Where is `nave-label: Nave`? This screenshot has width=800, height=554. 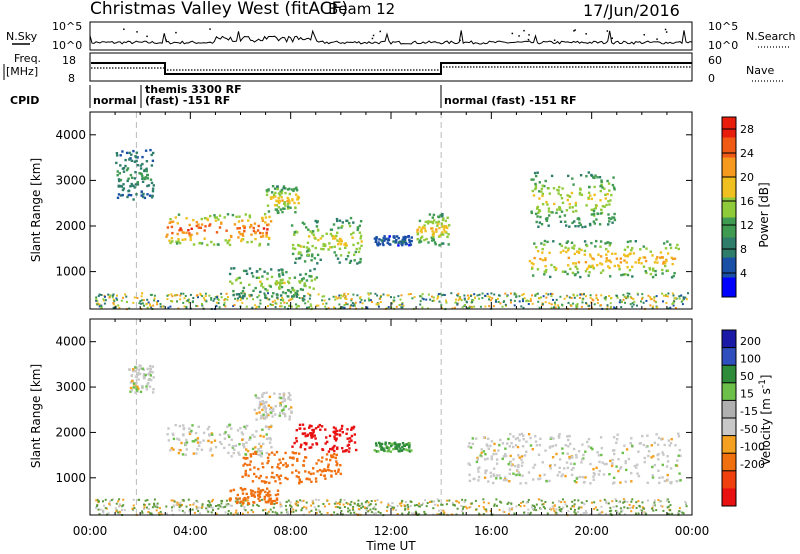
nave-label: Nave is located at coordinates (760, 70).